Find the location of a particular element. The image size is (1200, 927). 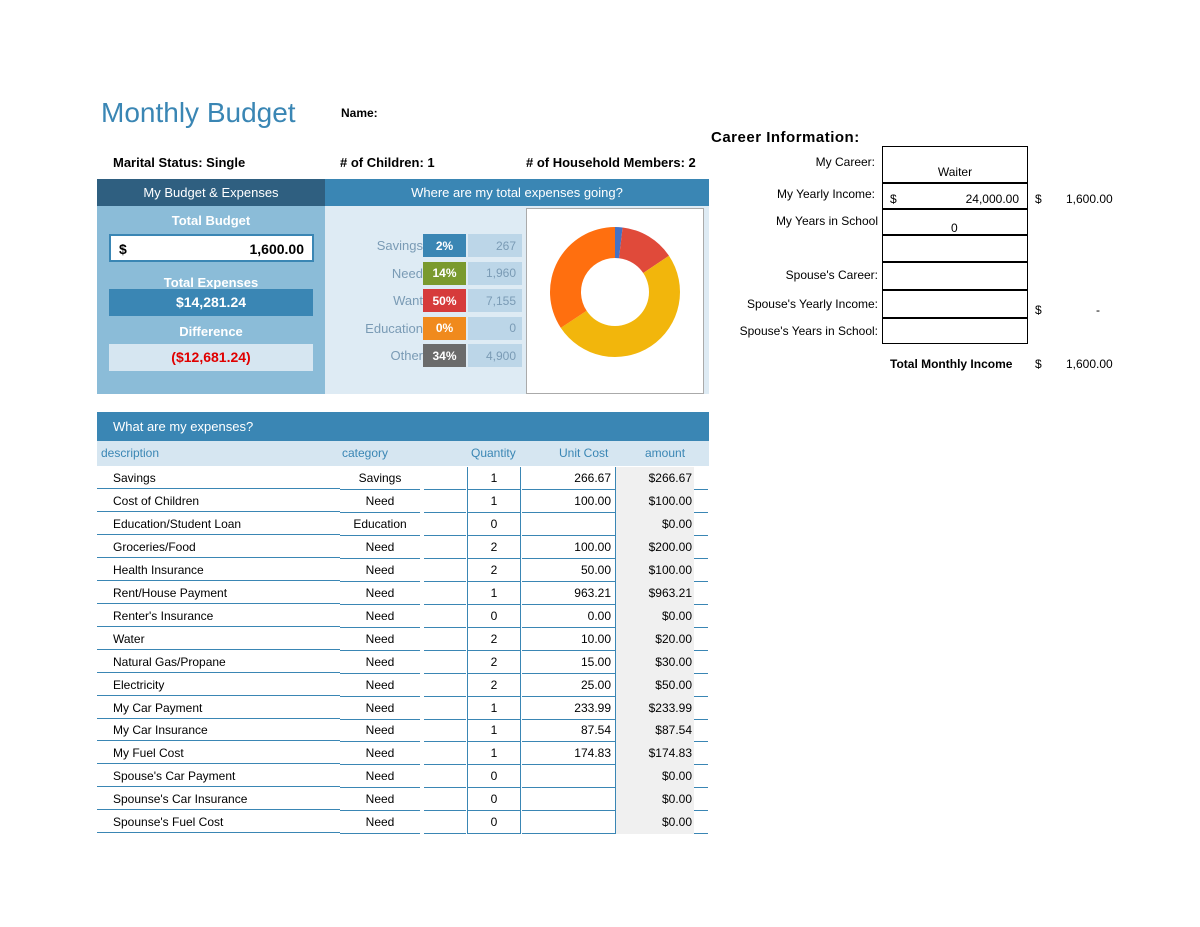

spouse-career-field is located at coordinates (955, 276).